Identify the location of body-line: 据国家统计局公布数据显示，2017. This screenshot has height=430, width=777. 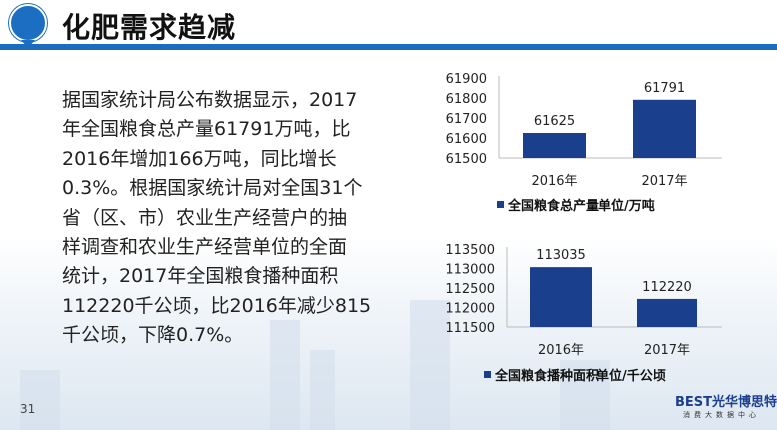
(210, 100).